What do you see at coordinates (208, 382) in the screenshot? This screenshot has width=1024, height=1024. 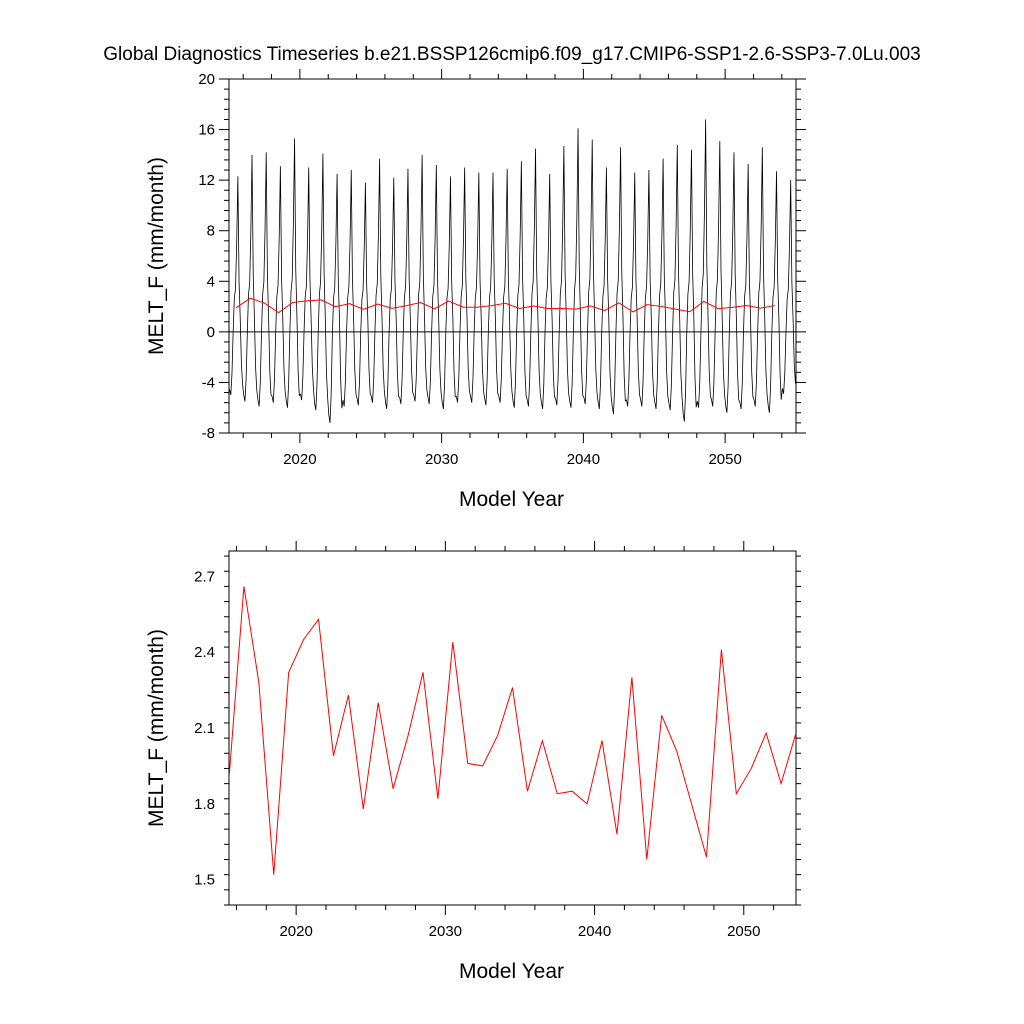 I see `top-y-tick-label: -4` at bounding box center [208, 382].